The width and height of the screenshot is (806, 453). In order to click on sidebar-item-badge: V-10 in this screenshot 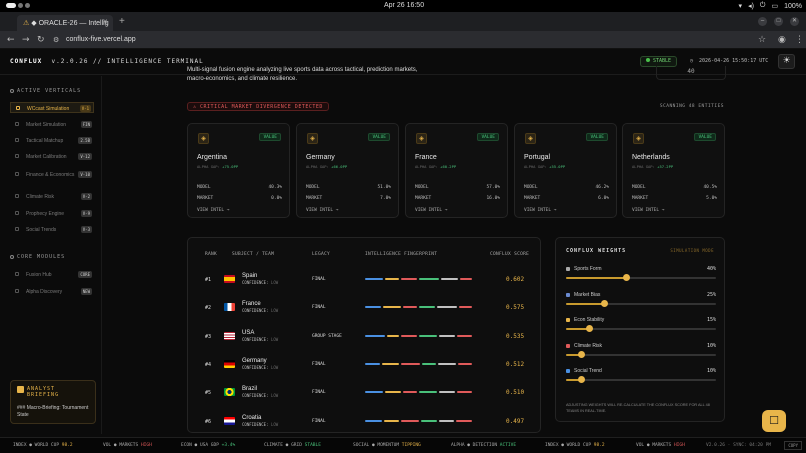, I will do `click(85, 174)`.